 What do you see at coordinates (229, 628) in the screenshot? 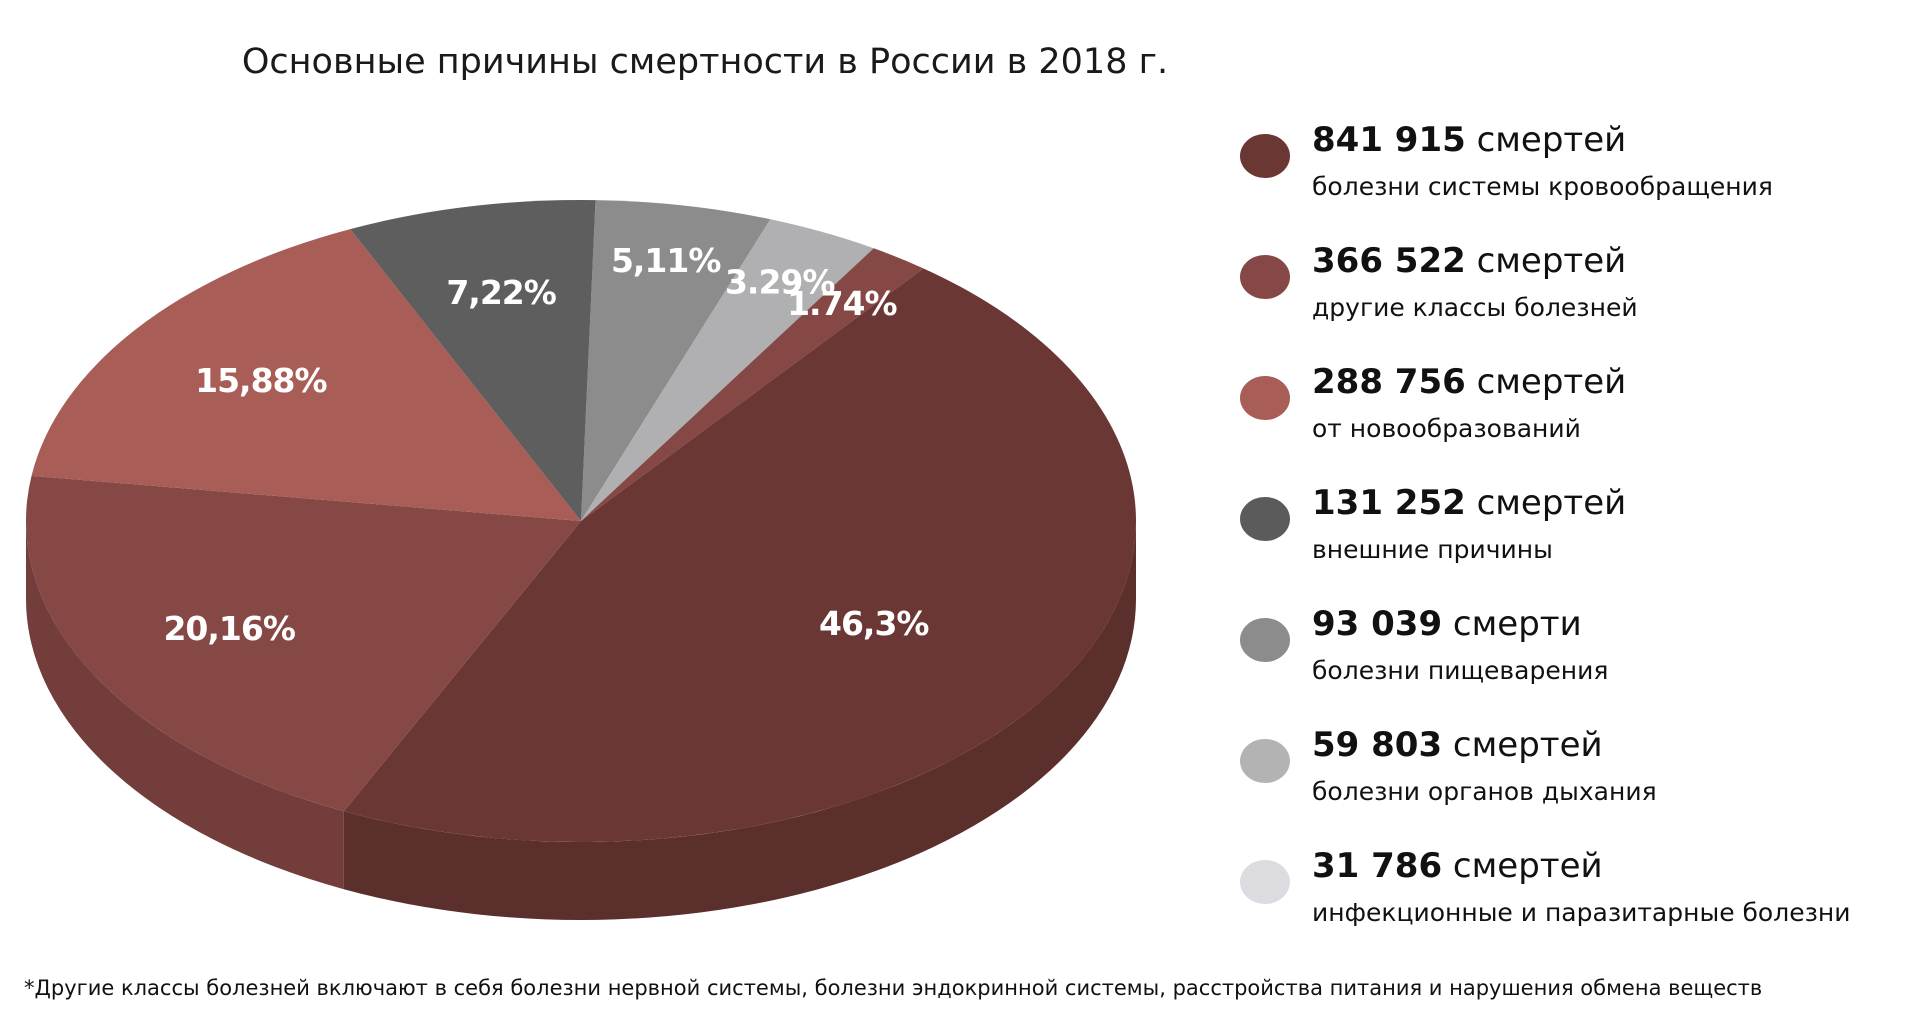
I see `pie-slice-label: 20,16%` at bounding box center [229, 628].